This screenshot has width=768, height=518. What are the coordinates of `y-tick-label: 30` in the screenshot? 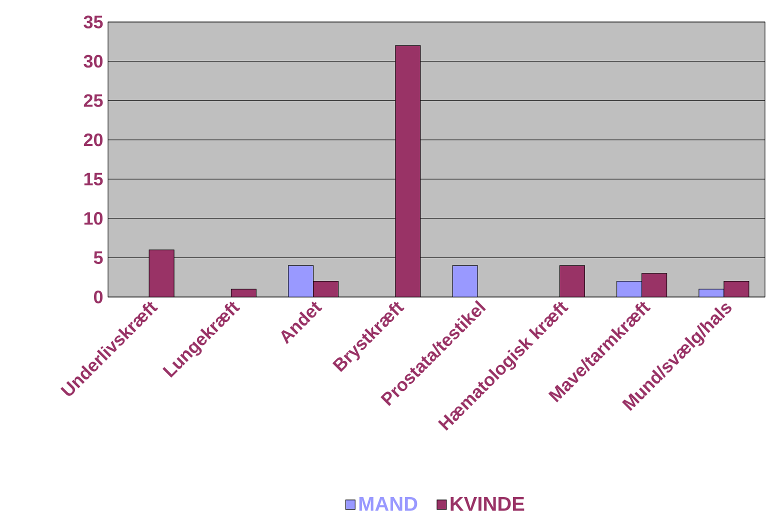 It's located at (93, 61).